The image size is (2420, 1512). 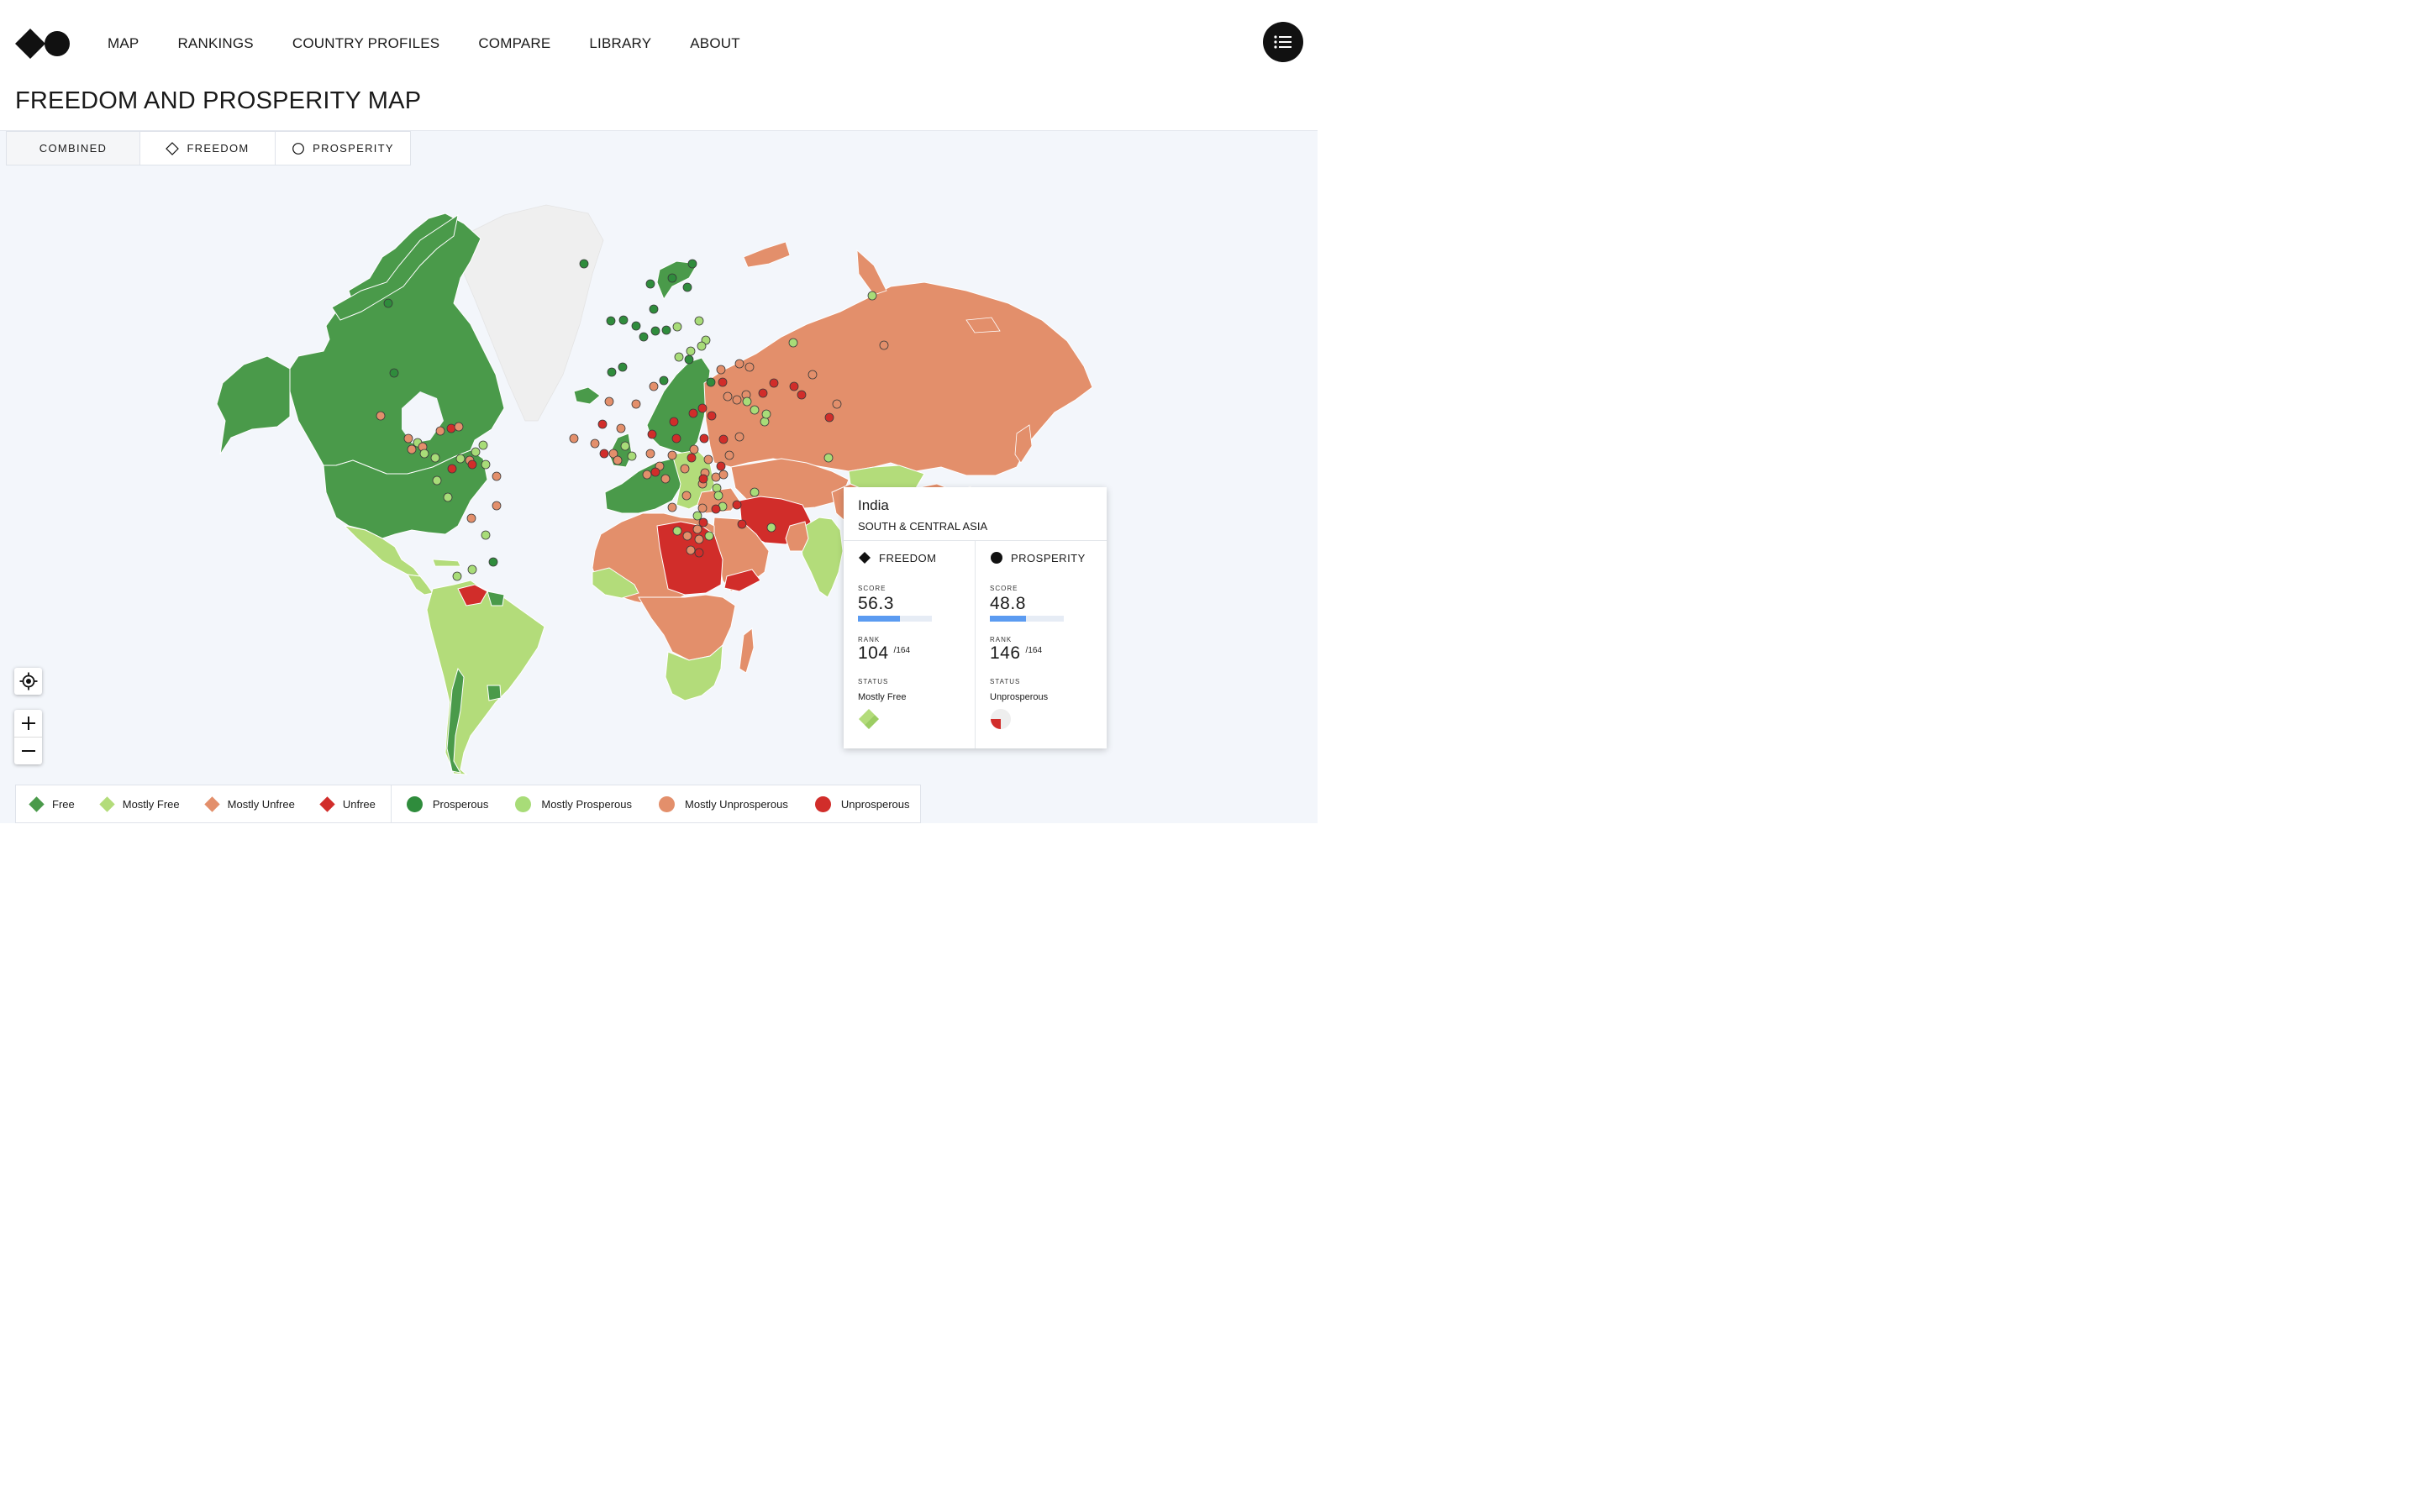 What do you see at coordinates (715, 43) in the screenshot?
I see `nav-about: ABOUT` at bounding box center [715, 43].